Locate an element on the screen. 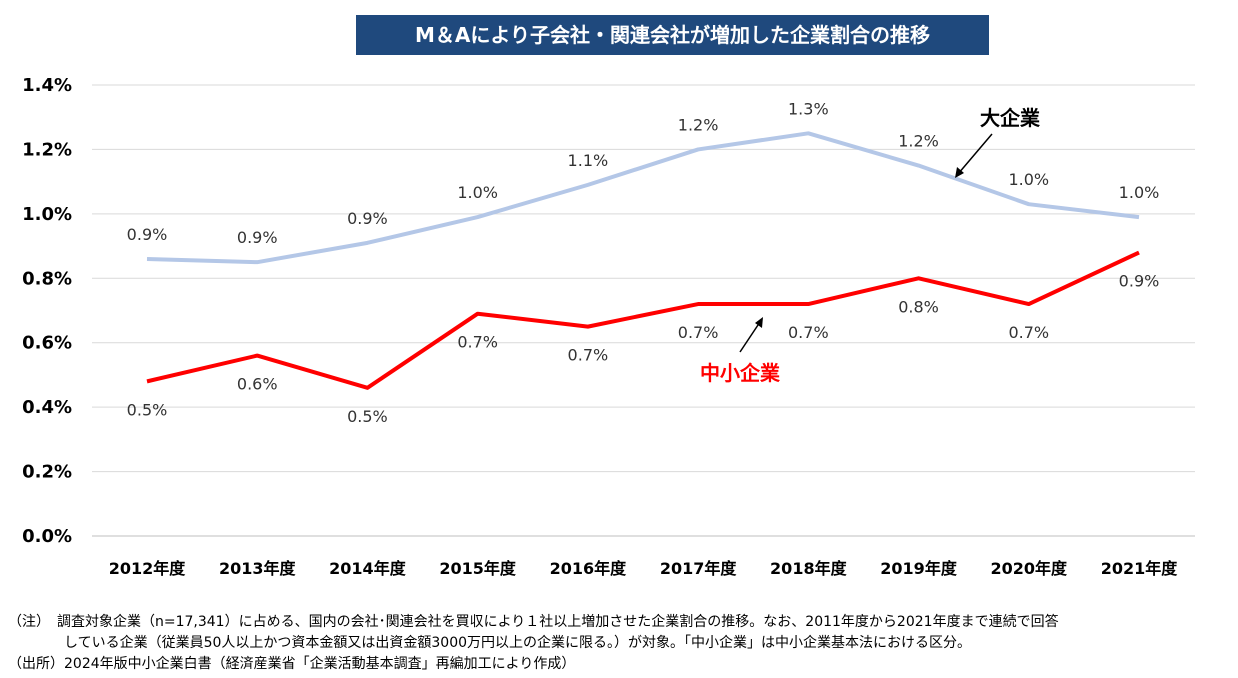 This screenshot has width=1238, height=678. x-tick-label: 2013年度 is located at coordinates (258, 568).